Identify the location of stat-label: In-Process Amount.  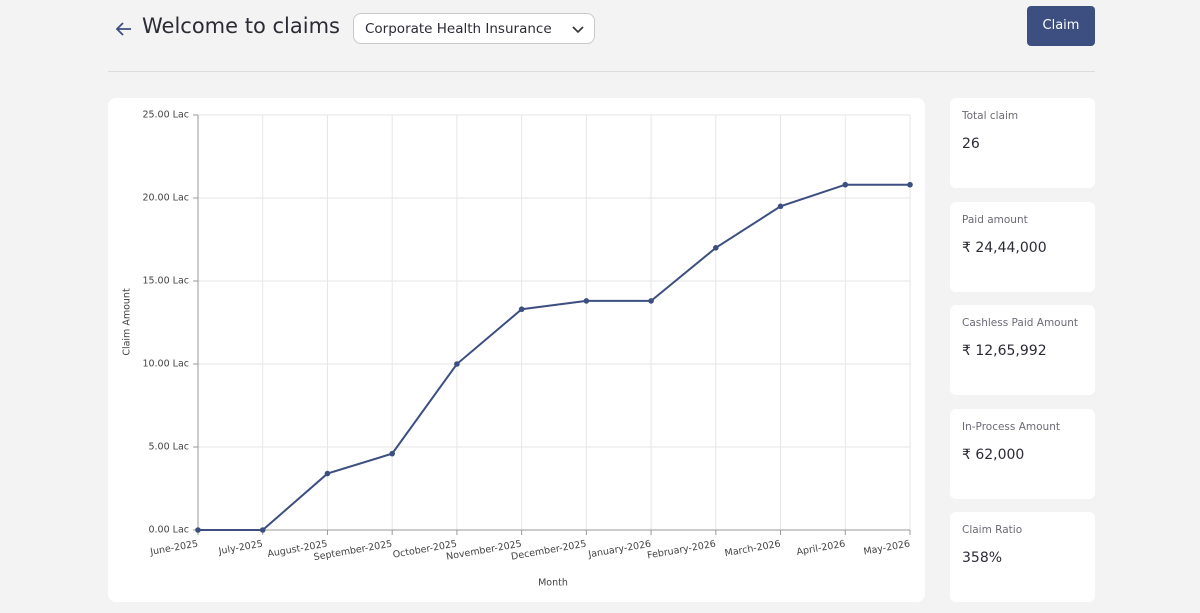
(1011, 427).